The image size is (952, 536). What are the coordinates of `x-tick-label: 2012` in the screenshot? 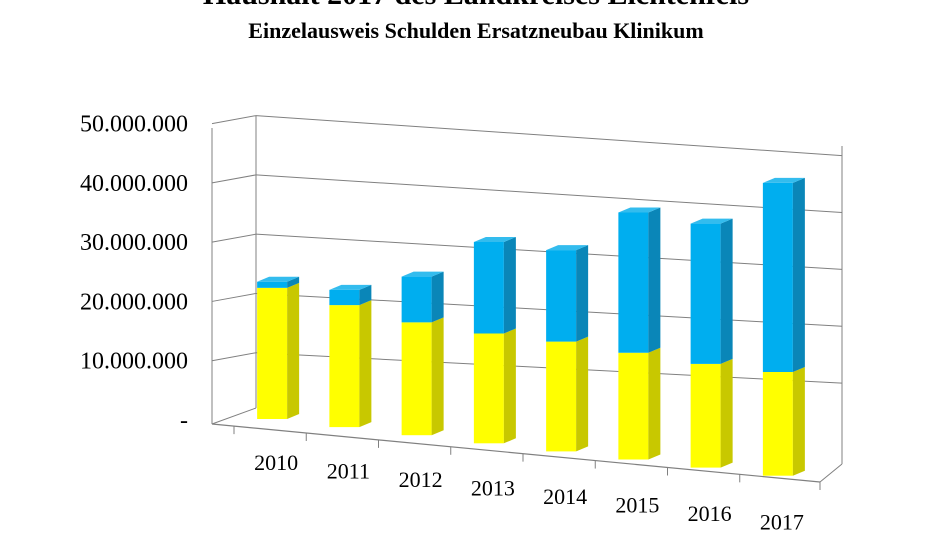 It's located at (421, 479).